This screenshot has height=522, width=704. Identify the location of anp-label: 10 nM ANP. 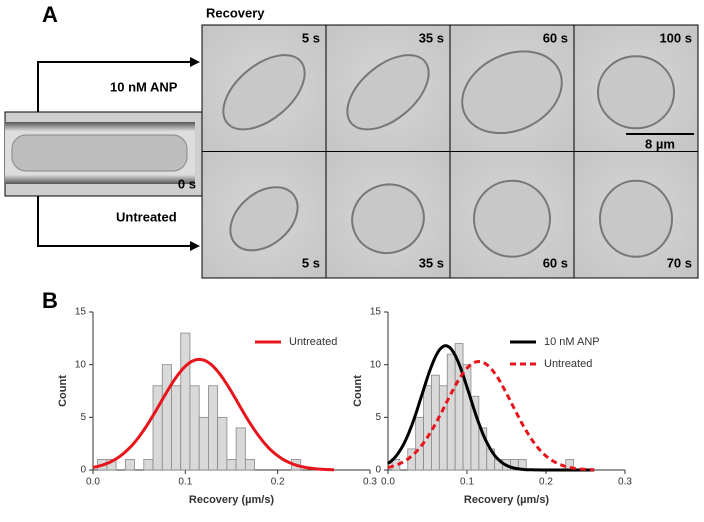
(144, 86).